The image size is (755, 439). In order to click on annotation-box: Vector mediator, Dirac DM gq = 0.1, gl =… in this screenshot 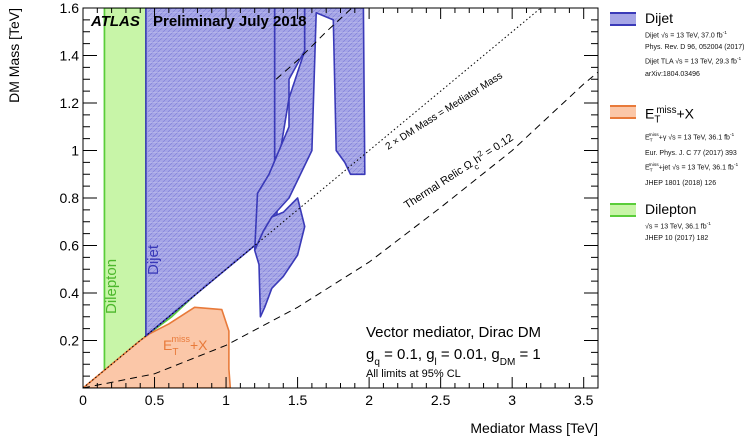, I will do `click(453, 352)`.